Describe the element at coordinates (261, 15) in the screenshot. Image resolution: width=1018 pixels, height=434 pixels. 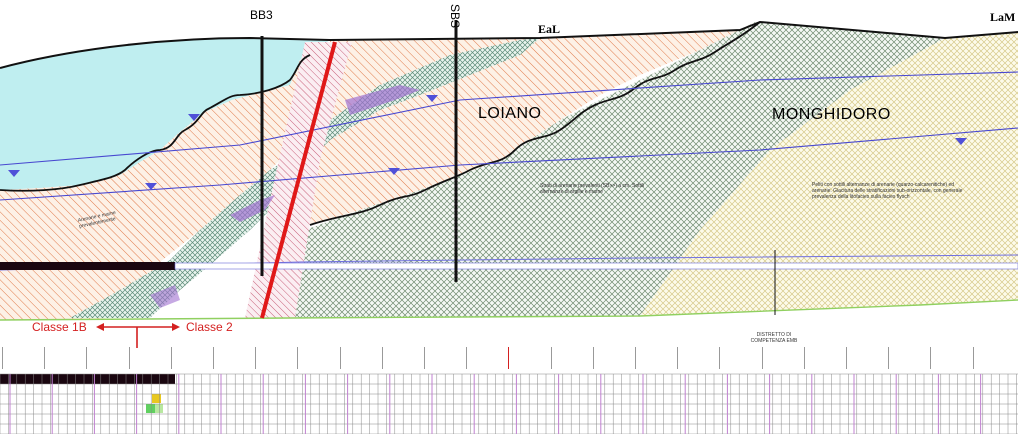
I see `borehole-bb3-label: BB3` at that location.